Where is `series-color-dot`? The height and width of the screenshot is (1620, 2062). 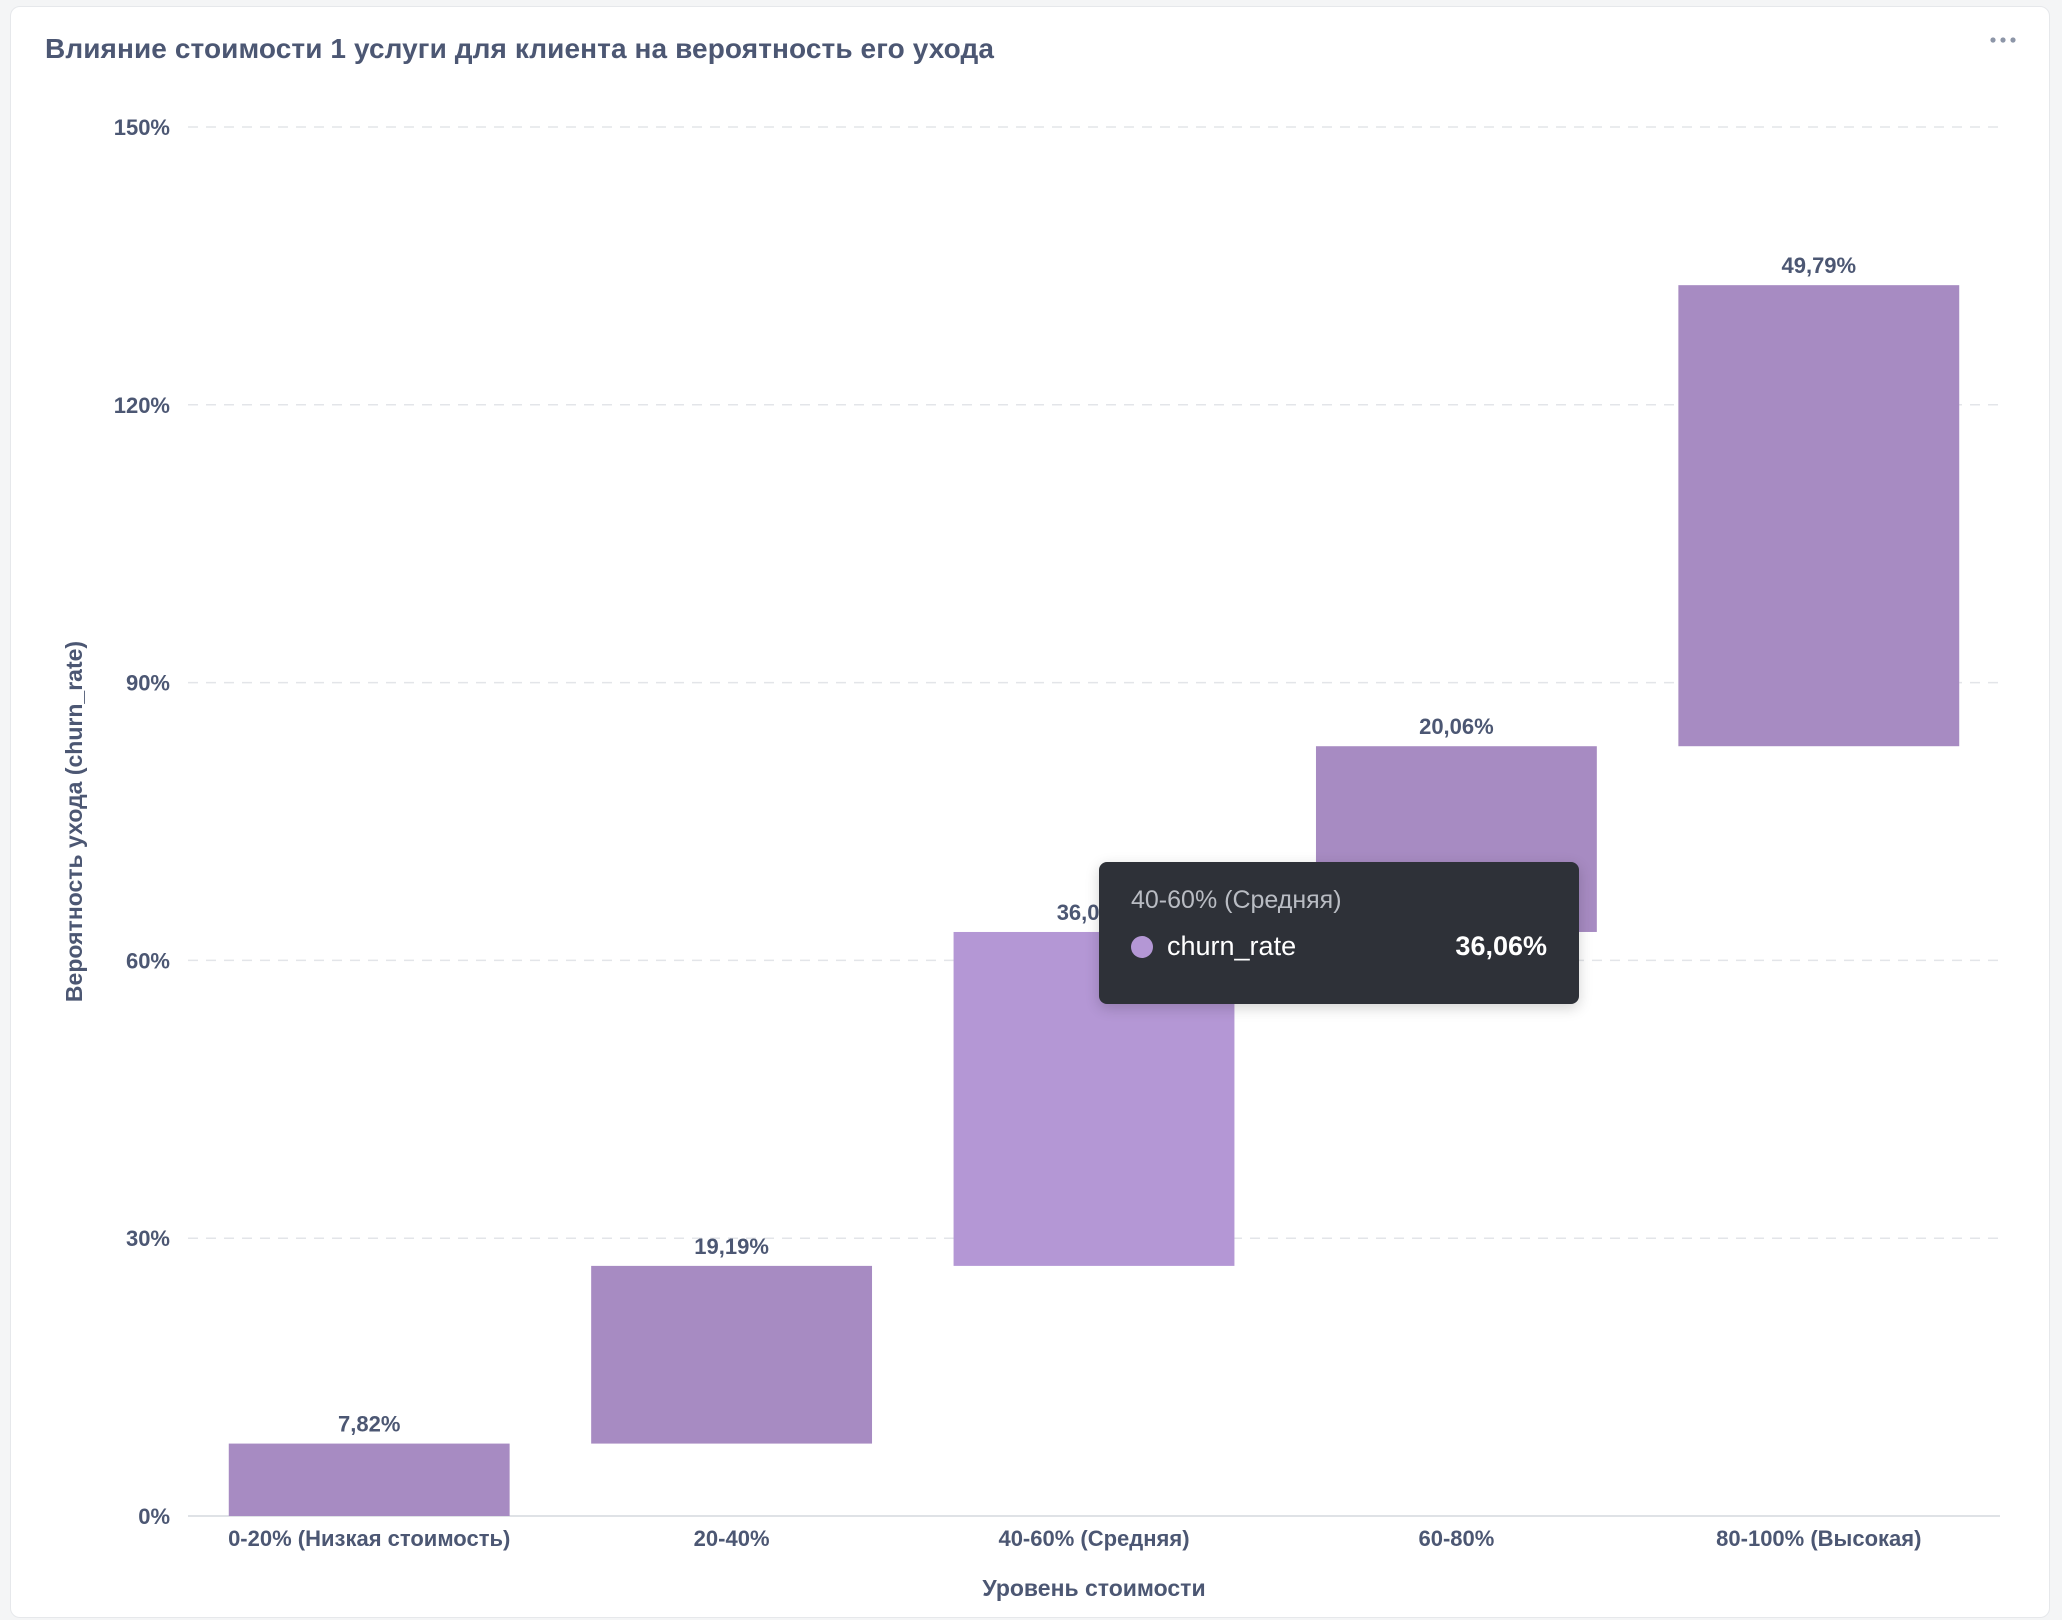
series-color-dot is located at coordinates (1142, 946).